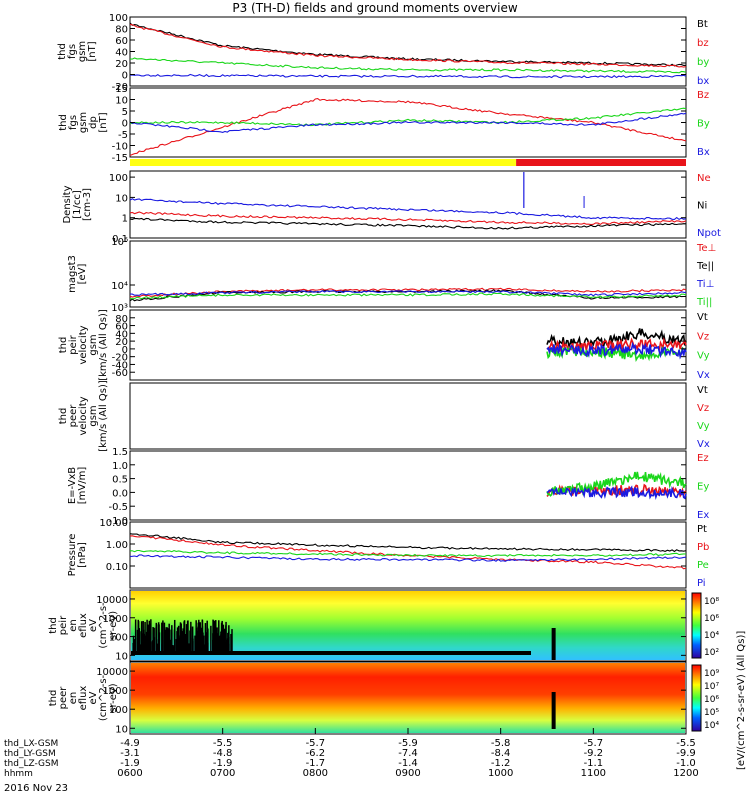 The height and width of the screenshot is (800, 750). What do you see at coordinates (703, 152) in the screenshot?
I see `legend-bx: Bx` at bounding box center [703, 152].